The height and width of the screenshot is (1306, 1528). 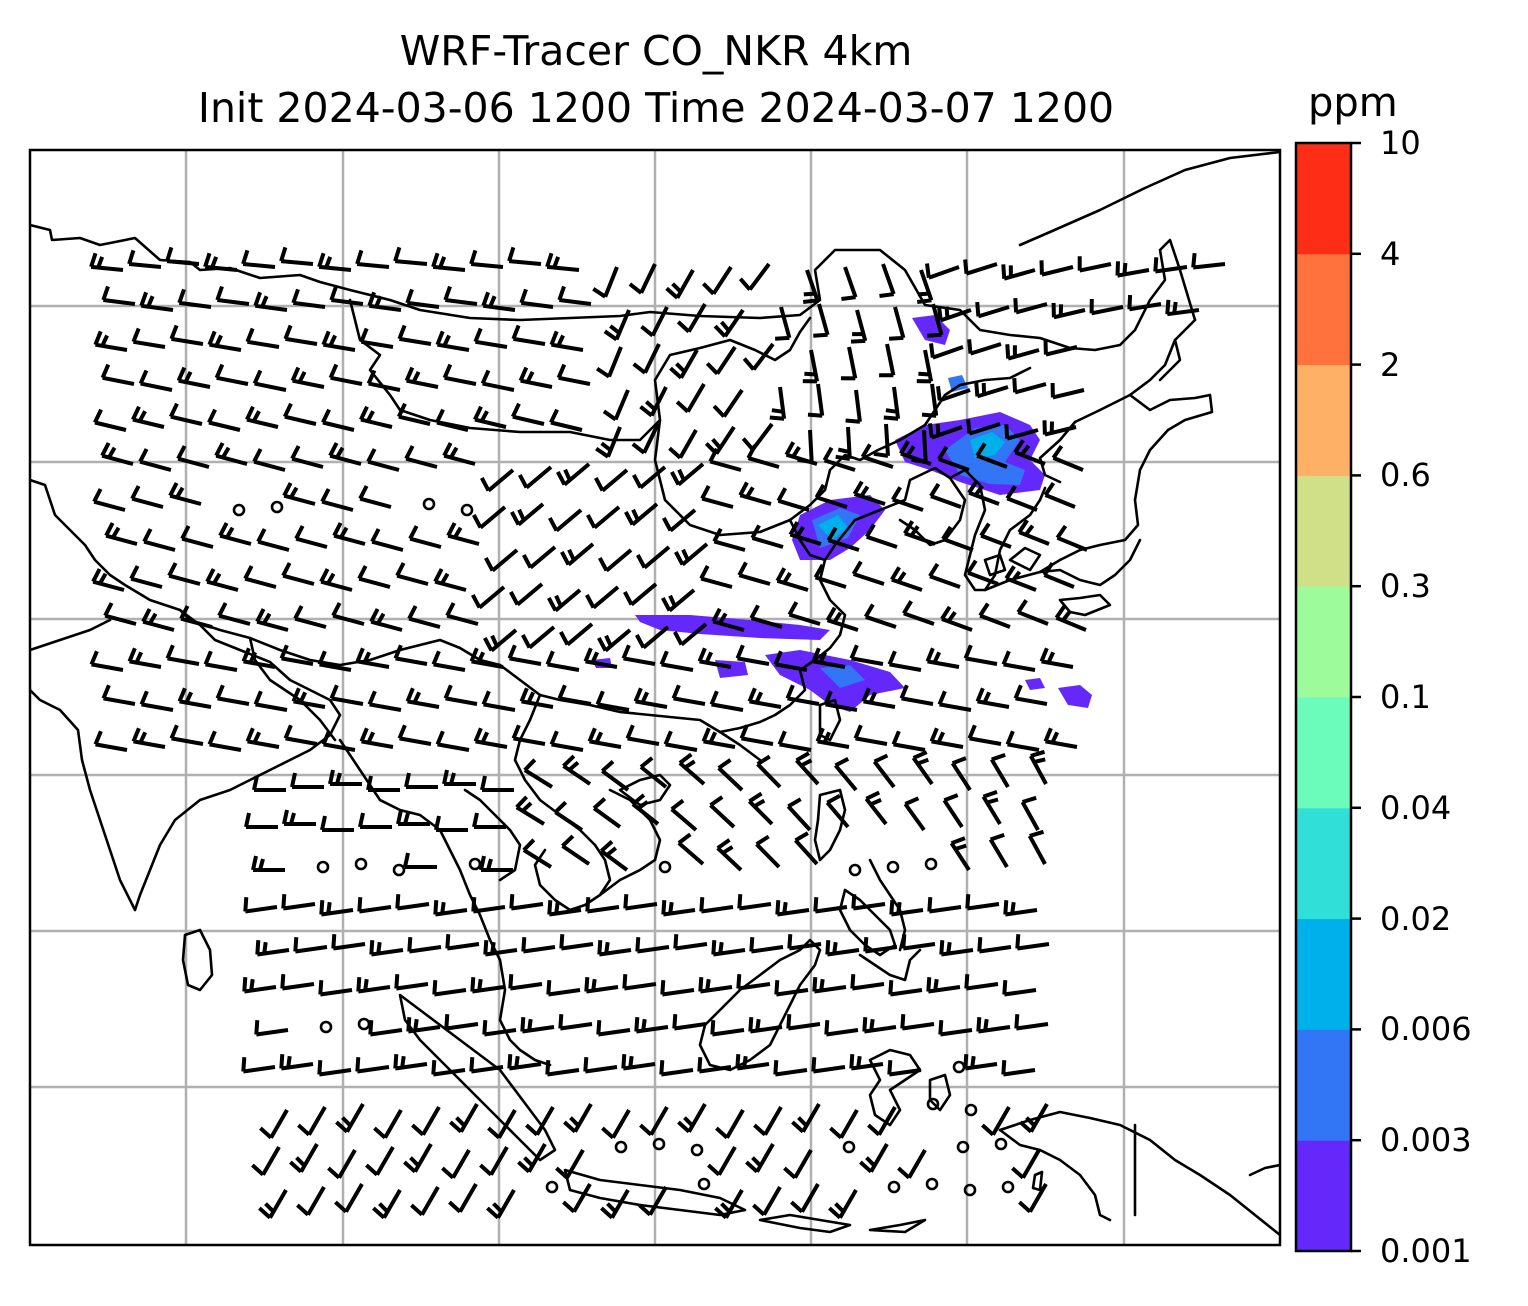 I want to click on tracer-plume-east-patch, so click(x=1075, y=696).